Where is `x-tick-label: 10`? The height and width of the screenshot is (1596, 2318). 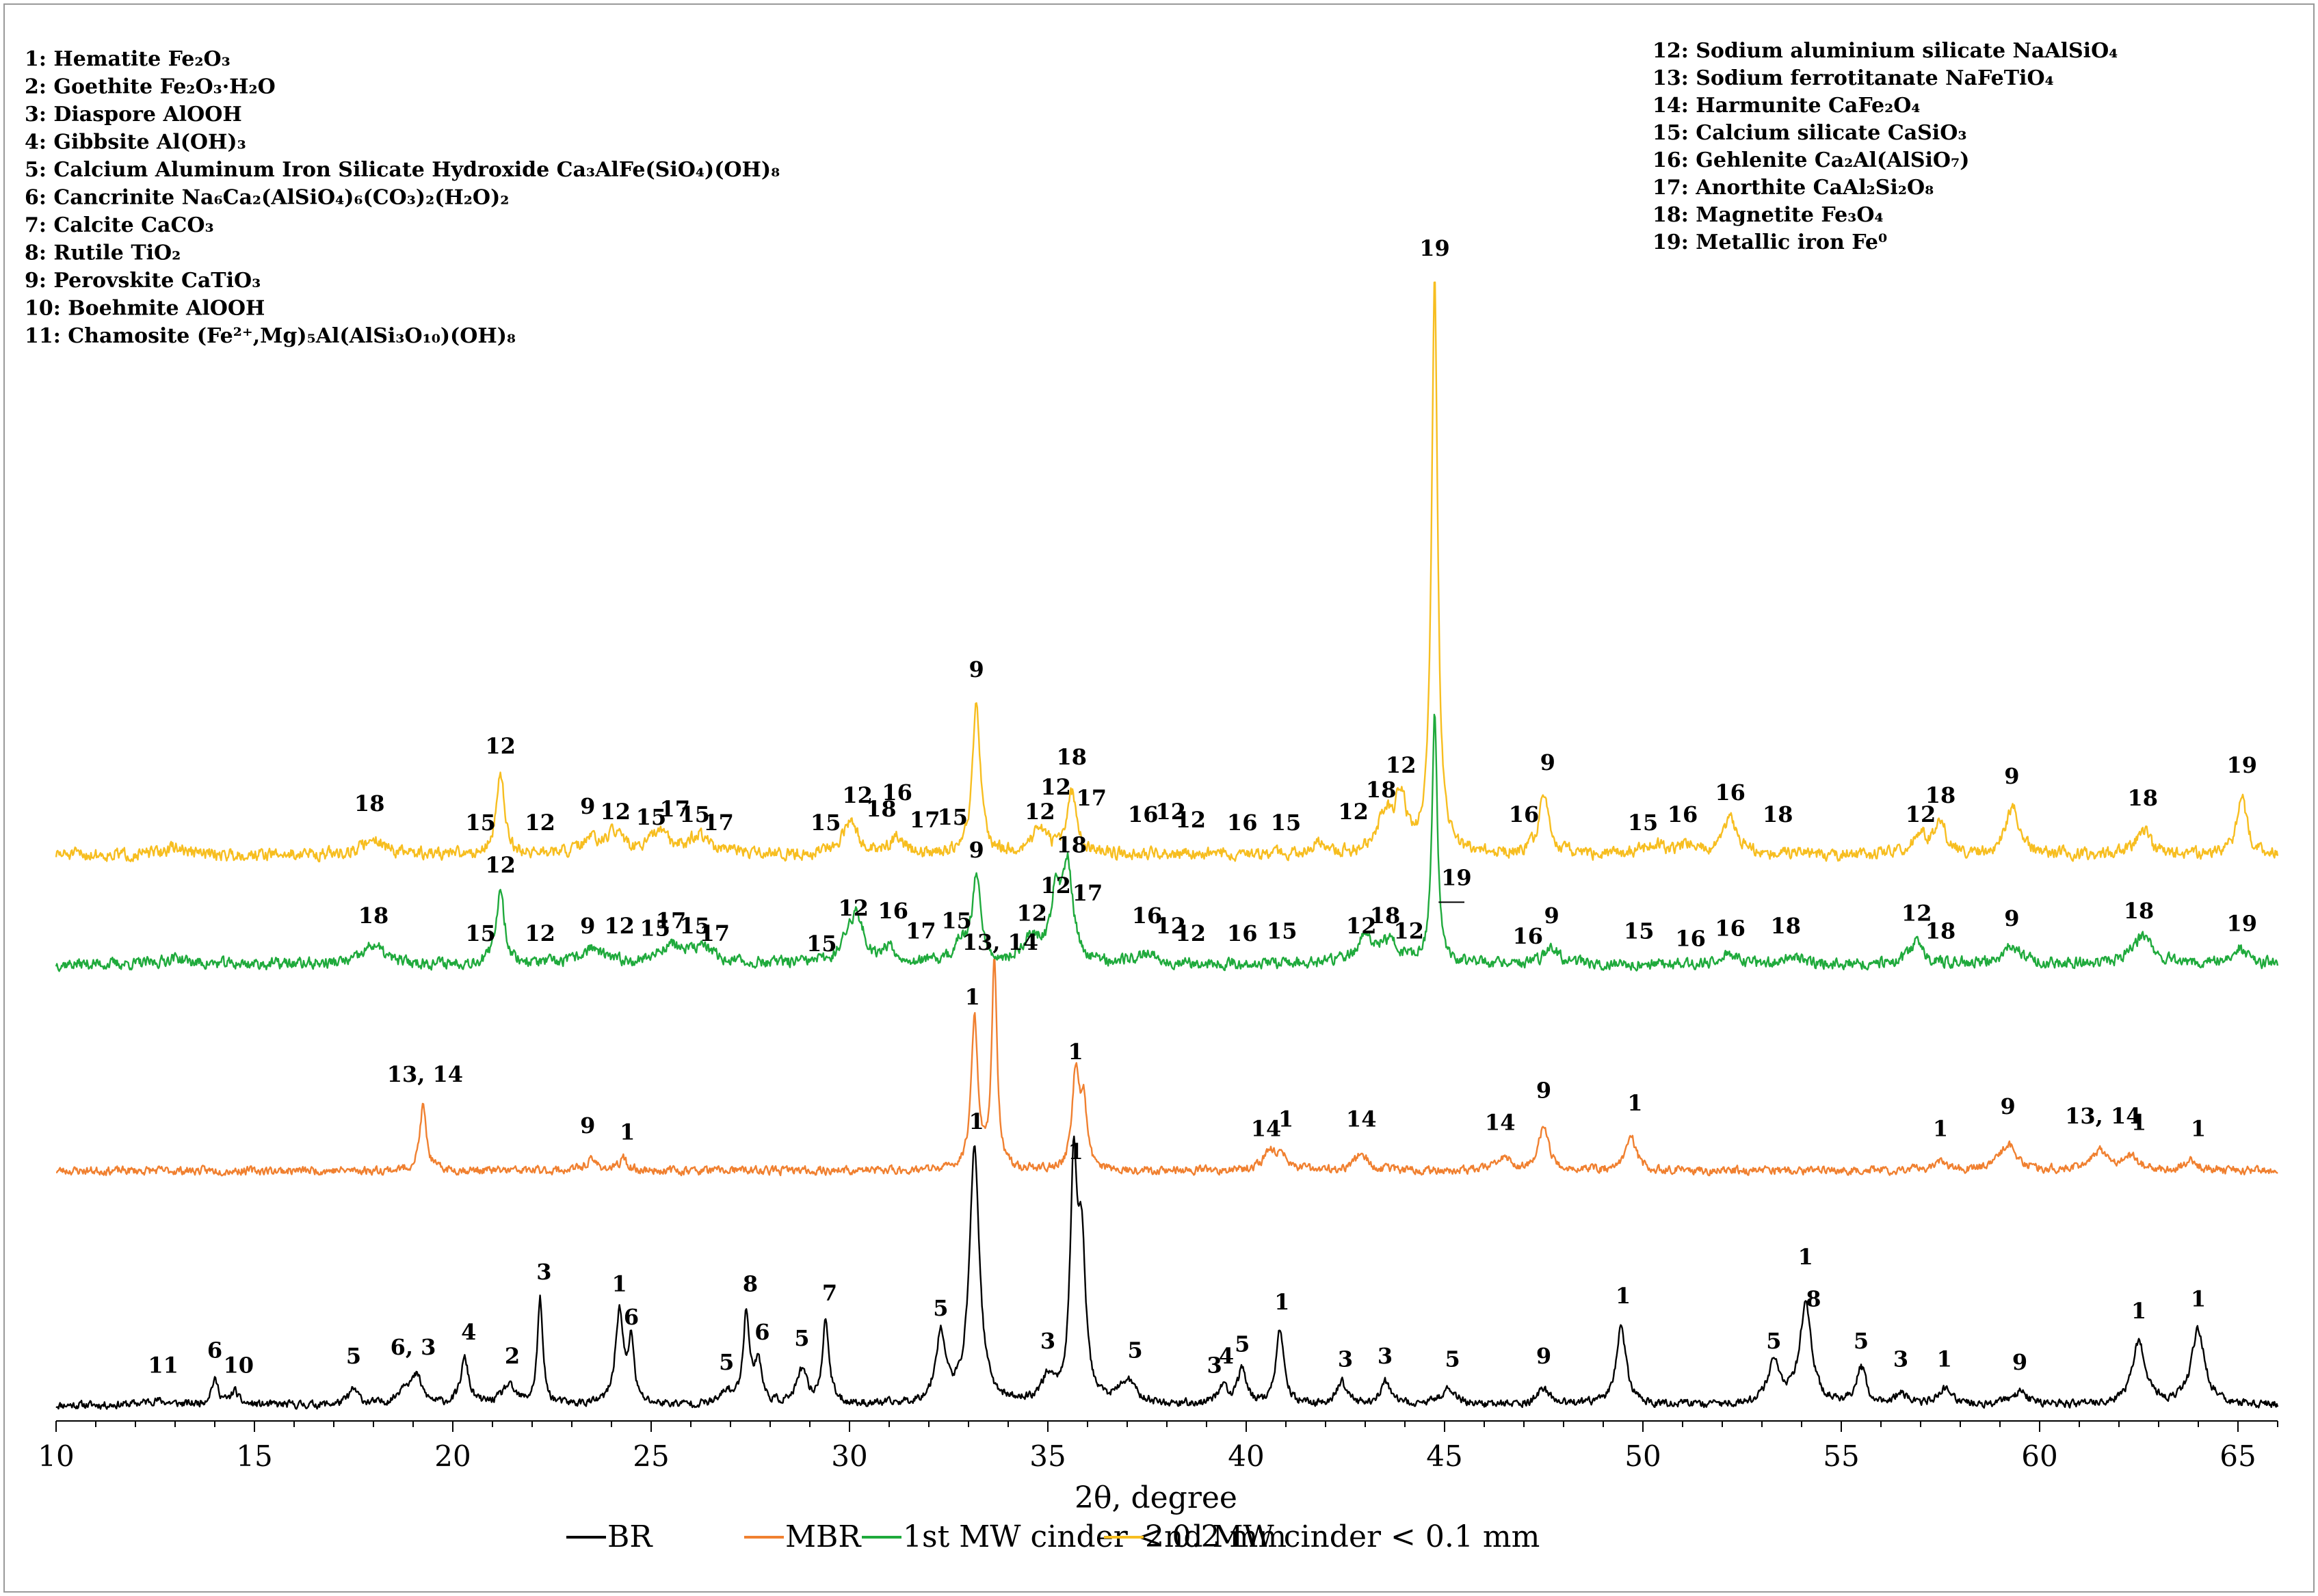
x-tick-label: 10 is located at coordinates (56, 1456).